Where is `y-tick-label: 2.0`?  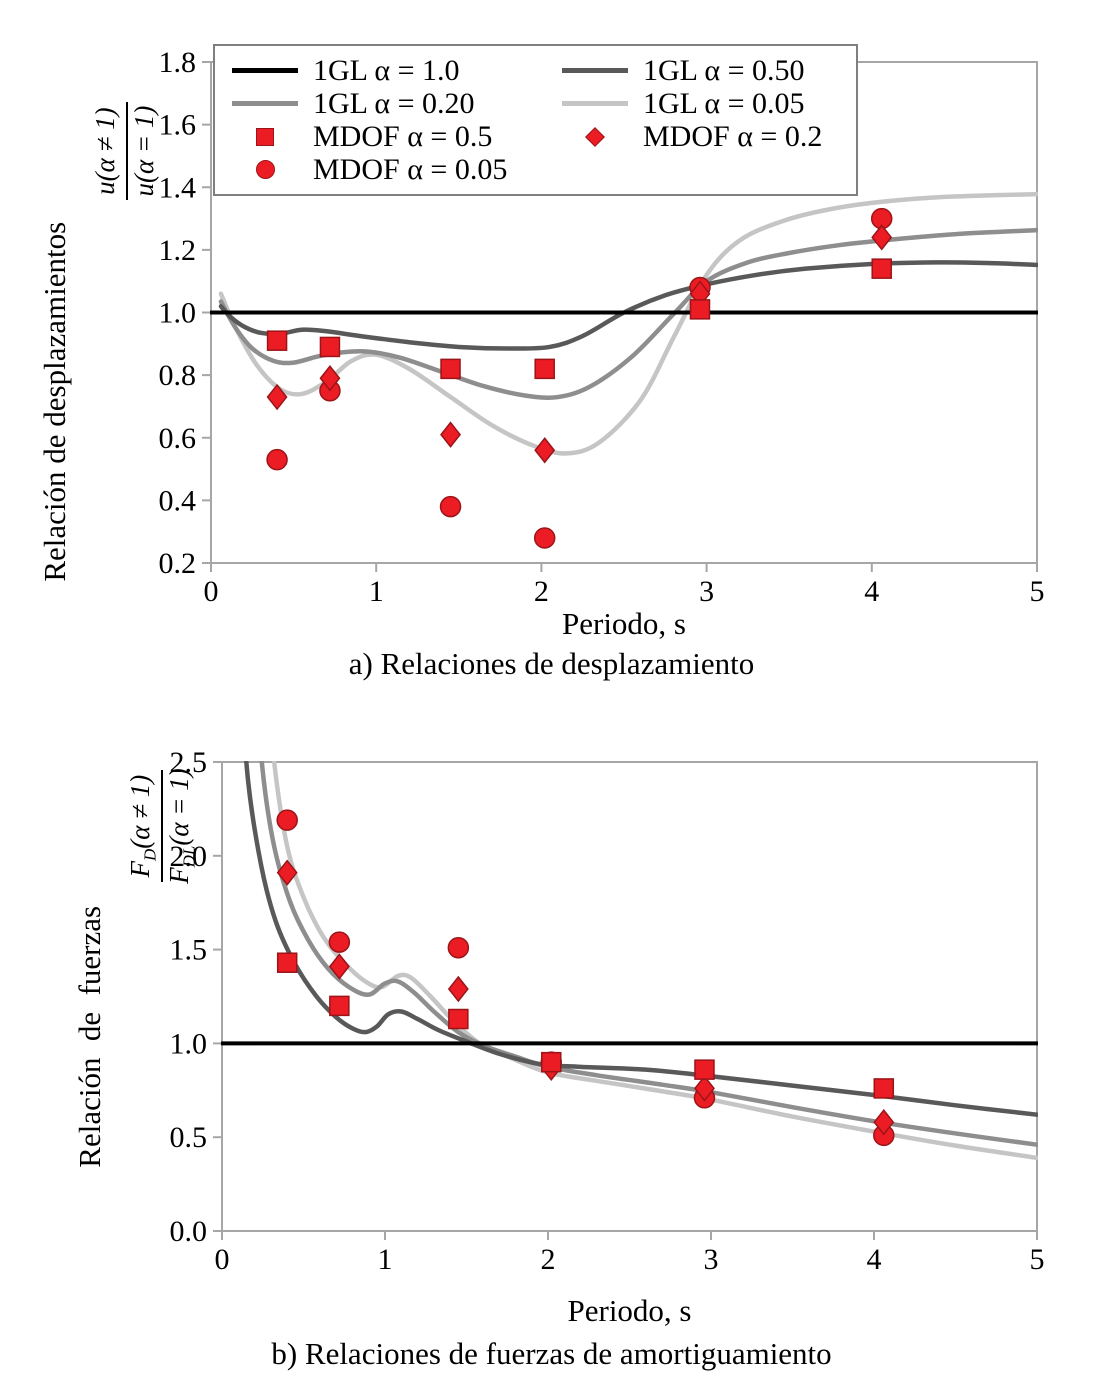 y-tick-label: 2.0 is located at coordinates (189, 856).